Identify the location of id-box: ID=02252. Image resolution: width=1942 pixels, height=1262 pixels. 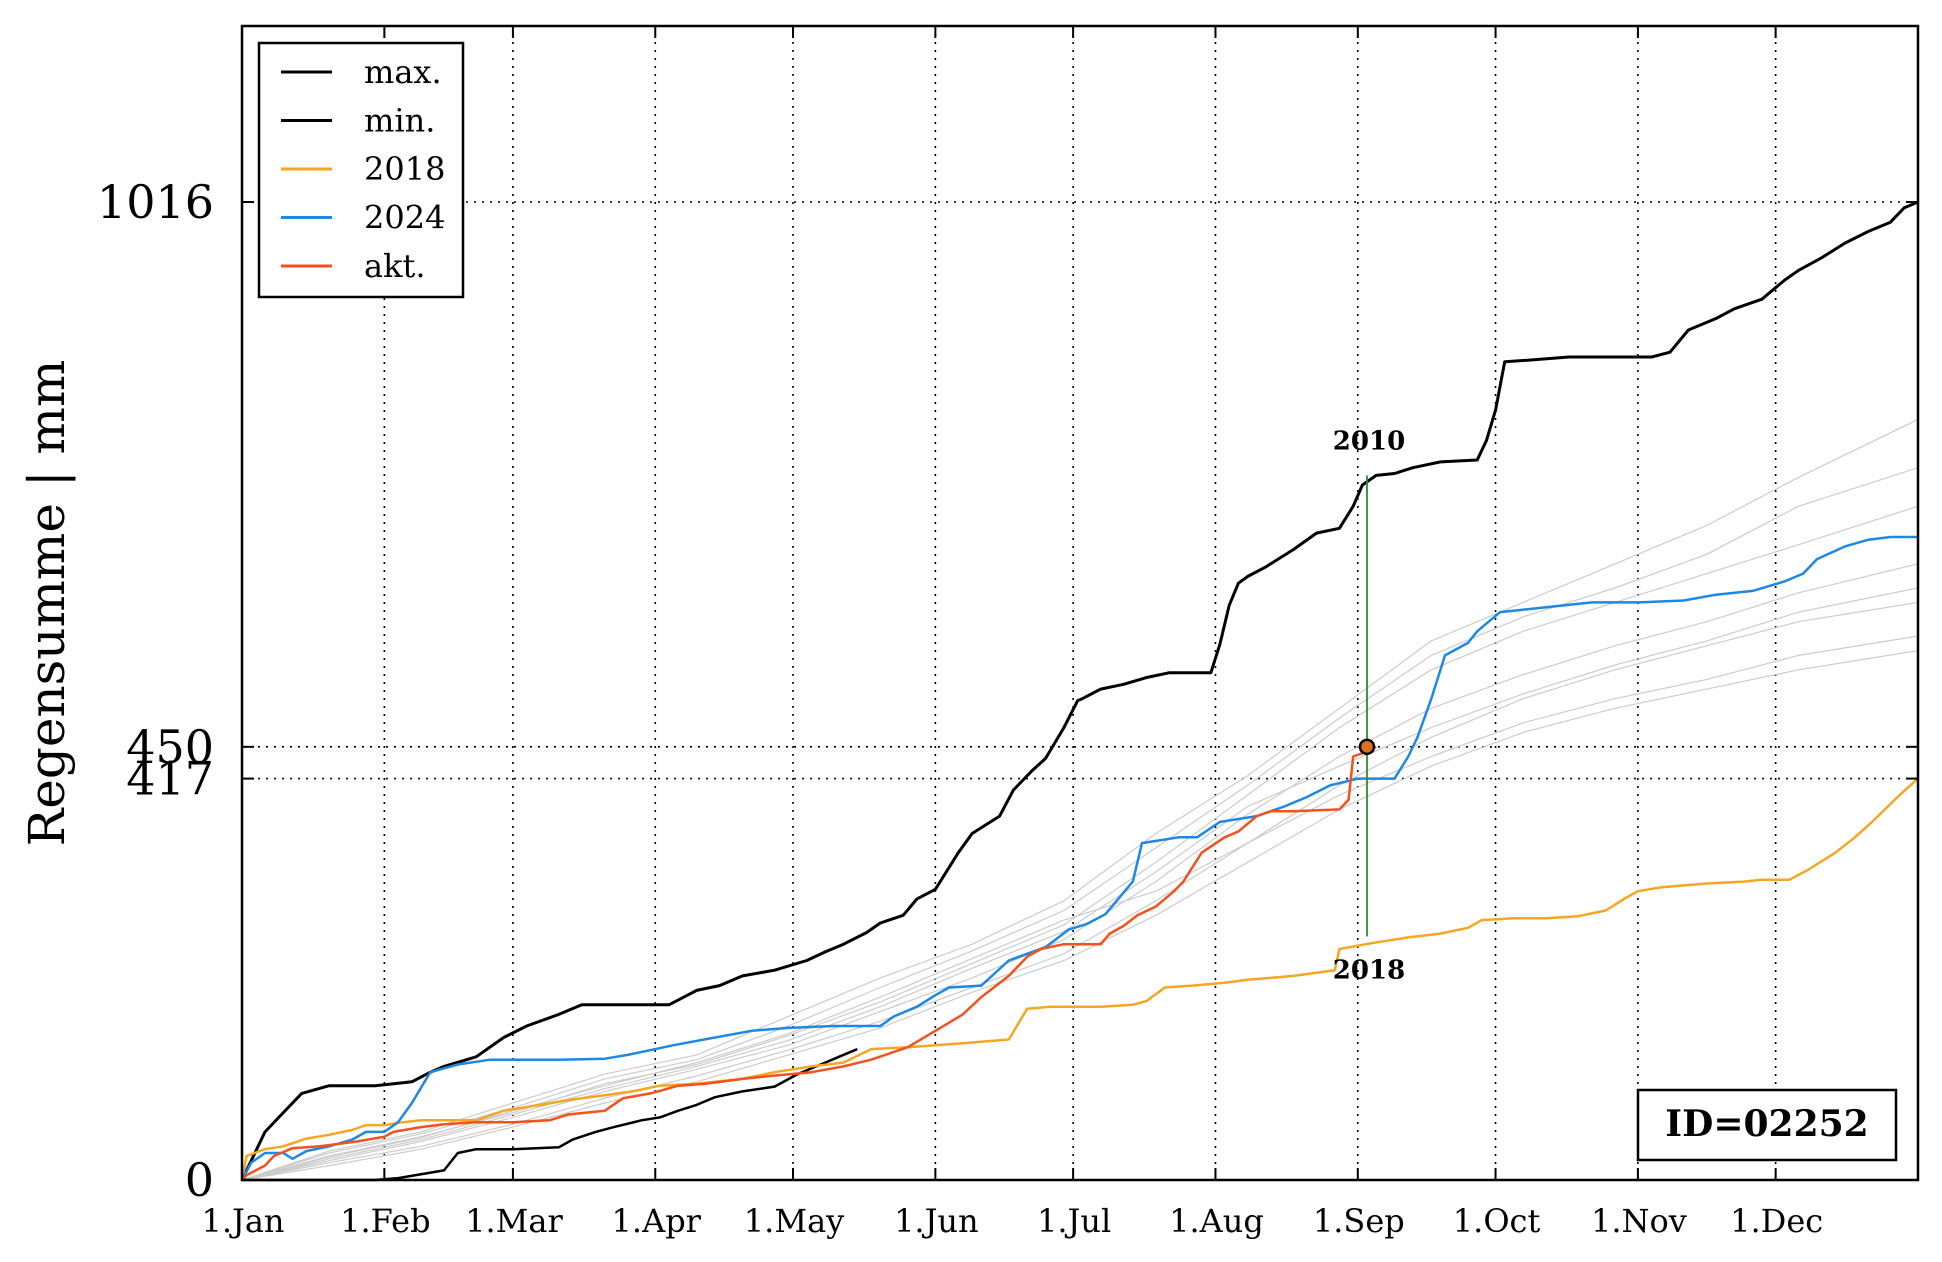
(1767, 1125).